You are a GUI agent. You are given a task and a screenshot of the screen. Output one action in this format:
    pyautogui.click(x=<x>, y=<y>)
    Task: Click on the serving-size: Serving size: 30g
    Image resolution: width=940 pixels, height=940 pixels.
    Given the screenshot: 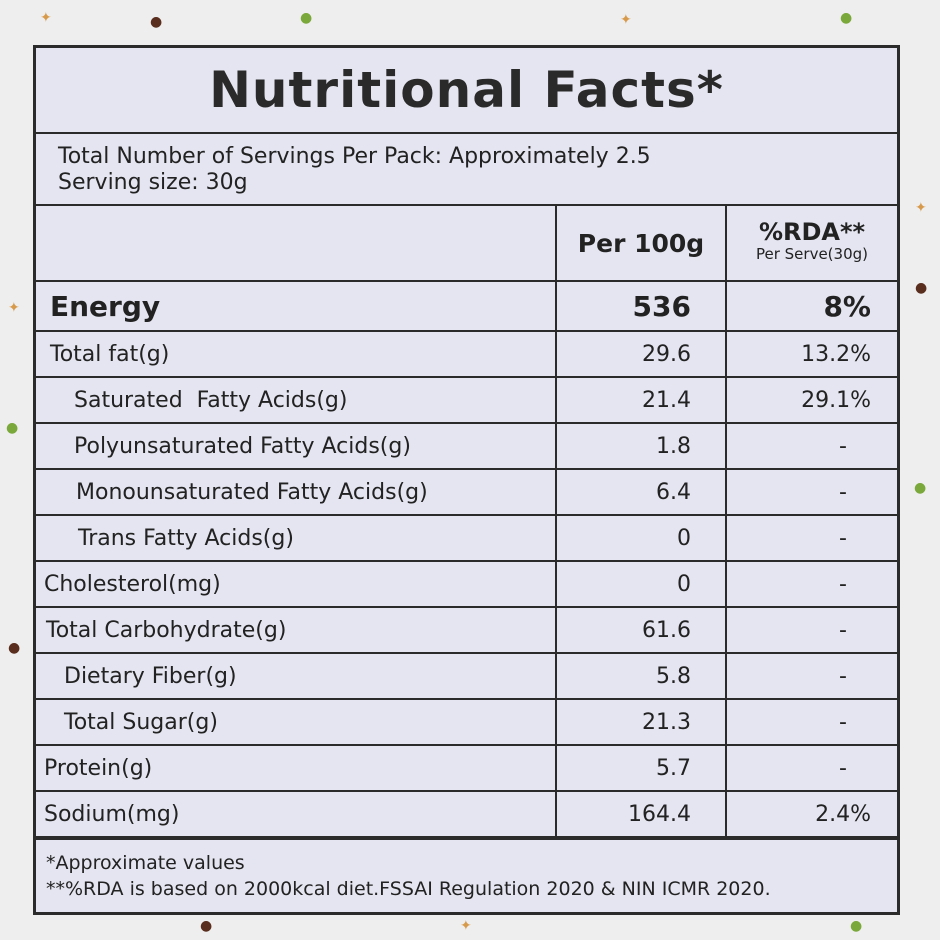 What is the action you would take?
    pyautogui.click(x=153, y=182)
    